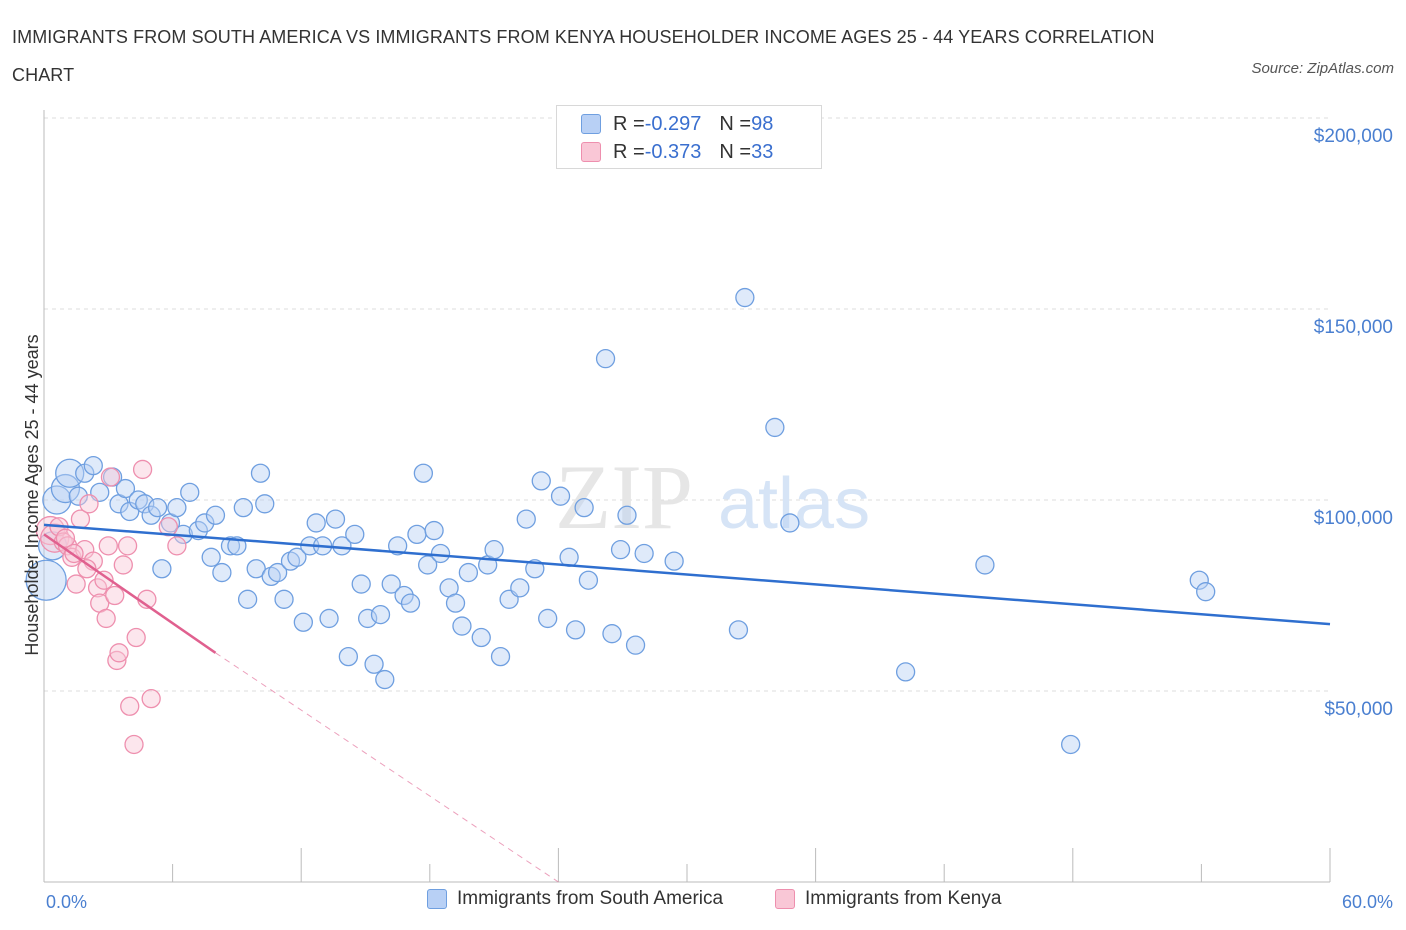 Image resolution: width=1406 pixels, height=930 pixels. What do you see at coordinates (1367, 902) in the screenshot?
I see `x-tick-label: 60.0%` at bounding box center [1367, 902].